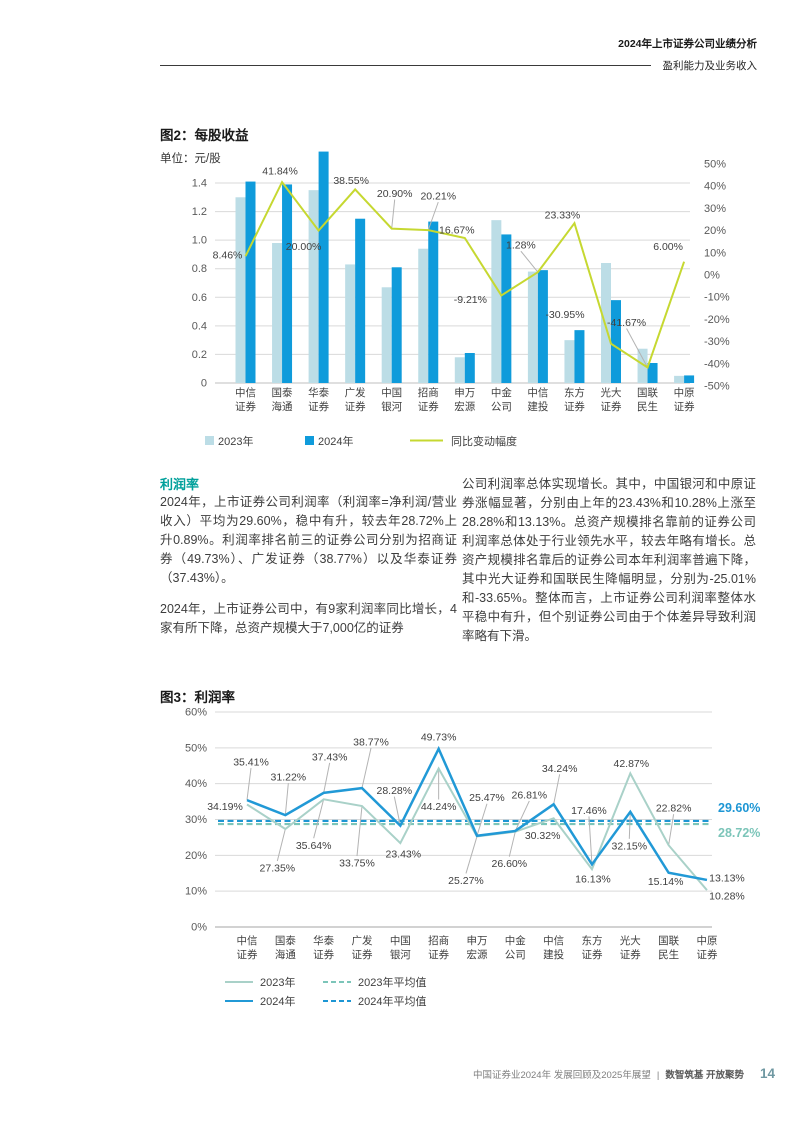 The height and width of the screenshot is (1122, 793). Describe the element at coordinates (537, 406) in the screenshot. I see `x-axis-label: 建投` at that location.